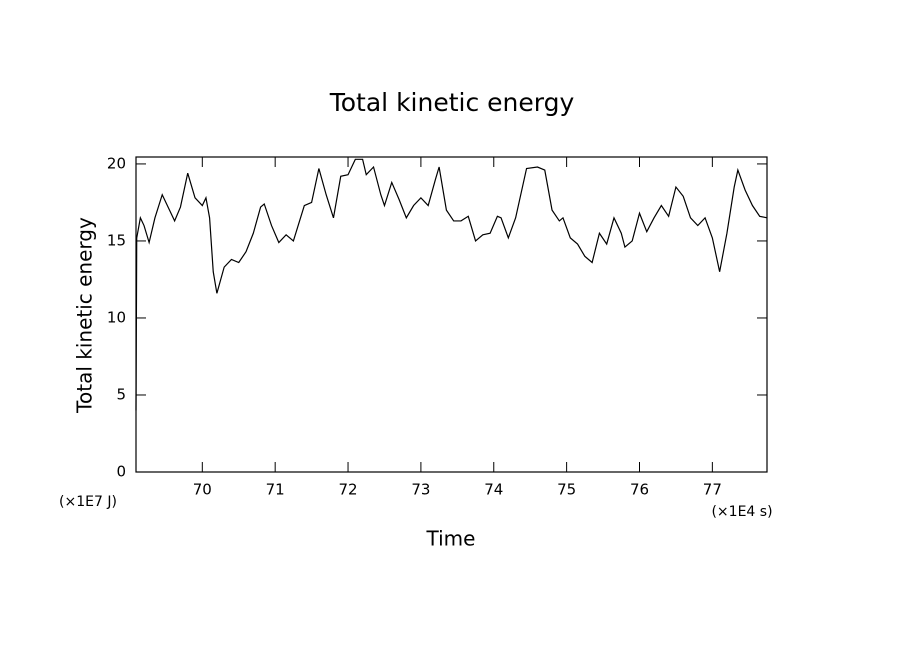  I want to click on y-tick-label: 10, so click(116, 317).